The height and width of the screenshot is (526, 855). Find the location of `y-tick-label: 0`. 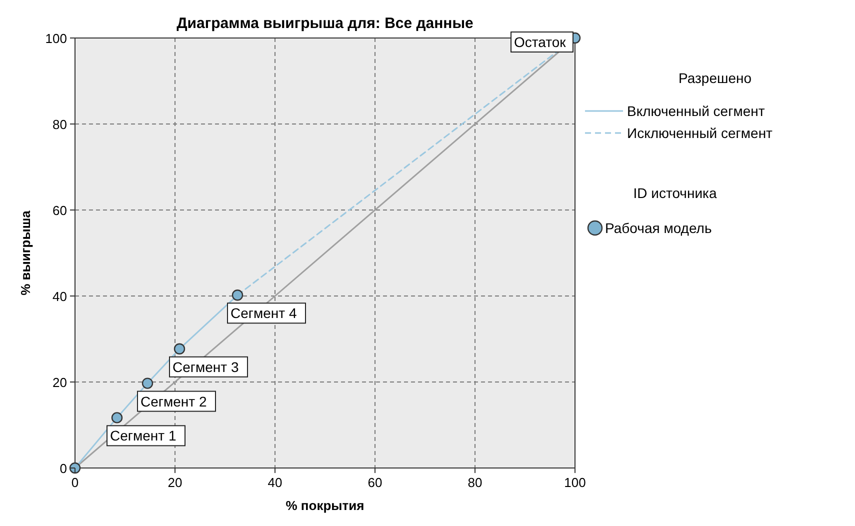

y-tick-label: 0 is located at coordinates (63, 468).